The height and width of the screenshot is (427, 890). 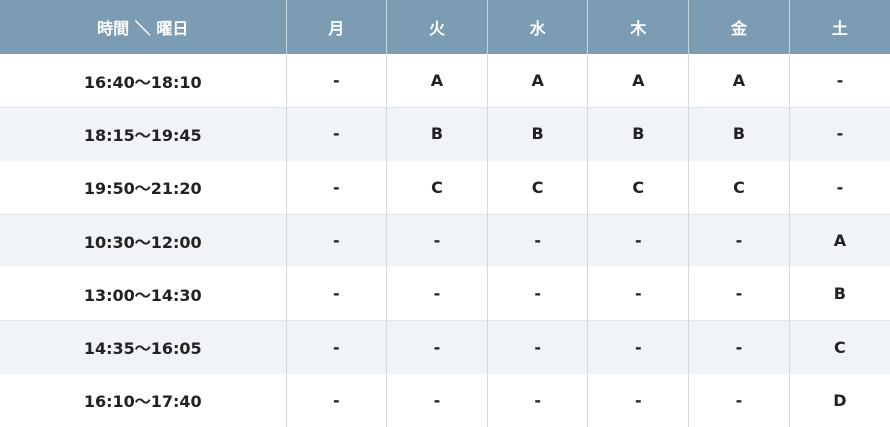 What do you see at coordinates (840, 400) in the screenshot?
I see `class-cell: D` at bounding box center [840, 400].